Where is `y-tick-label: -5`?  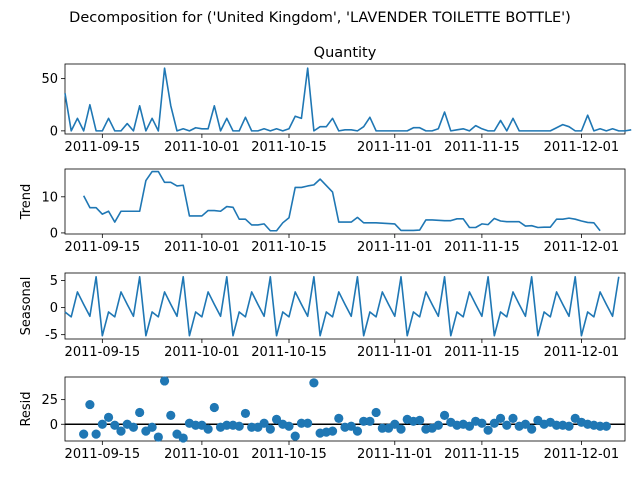 y-tick-label: -5 is located at coordinates (51, 335).